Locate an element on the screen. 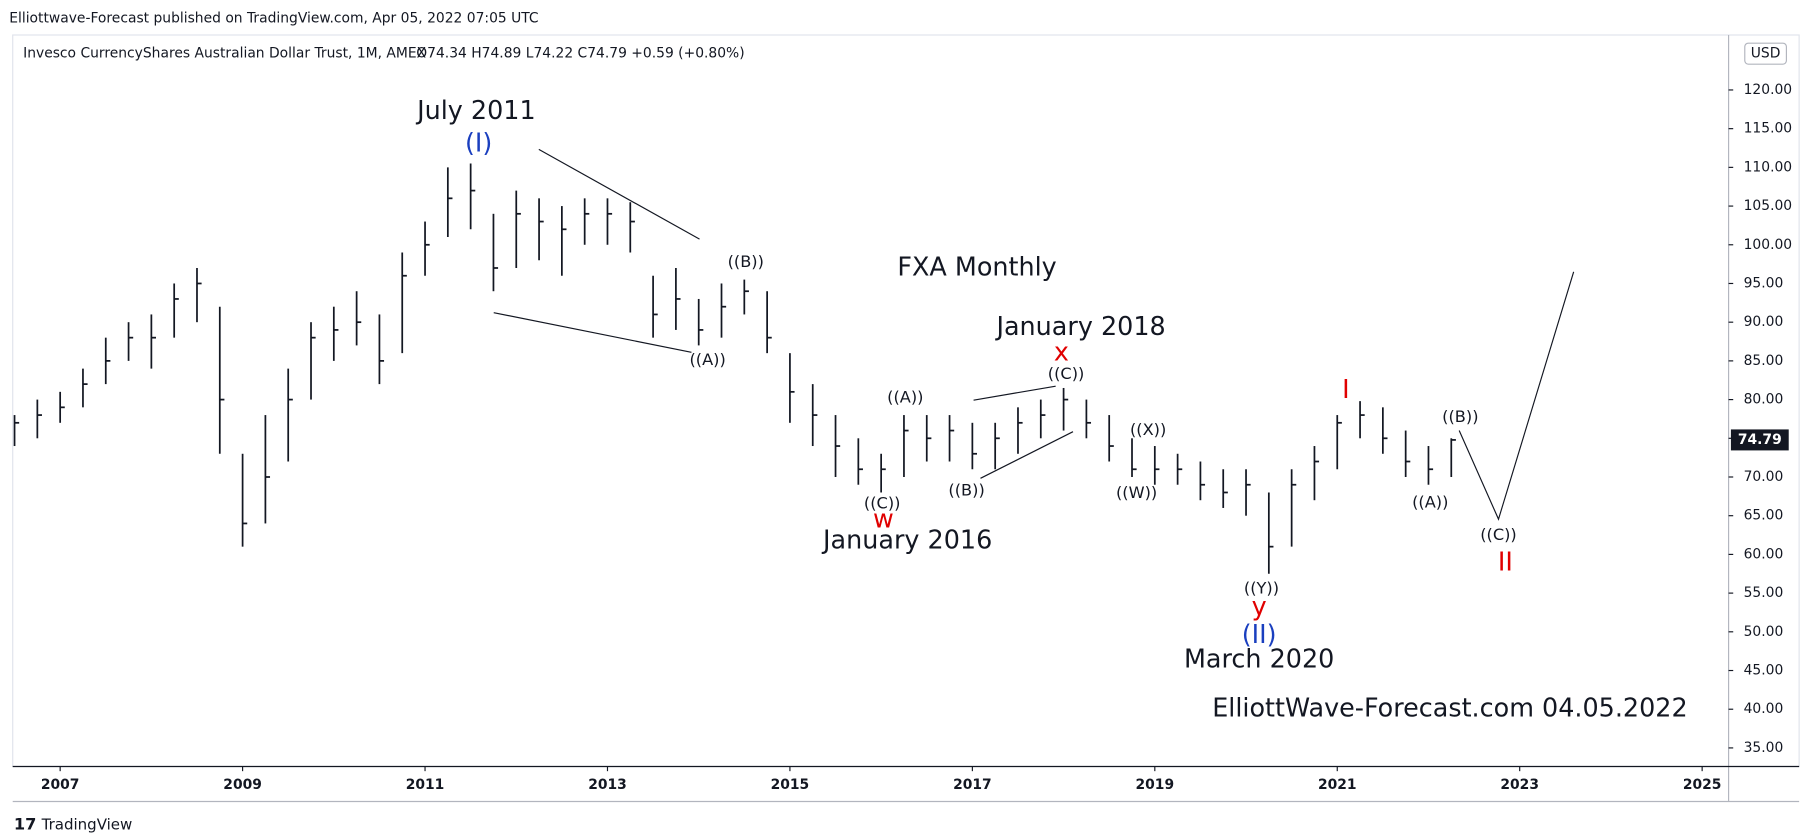  y-tick-label: 85.00 is located at coordinates (1764, 361).